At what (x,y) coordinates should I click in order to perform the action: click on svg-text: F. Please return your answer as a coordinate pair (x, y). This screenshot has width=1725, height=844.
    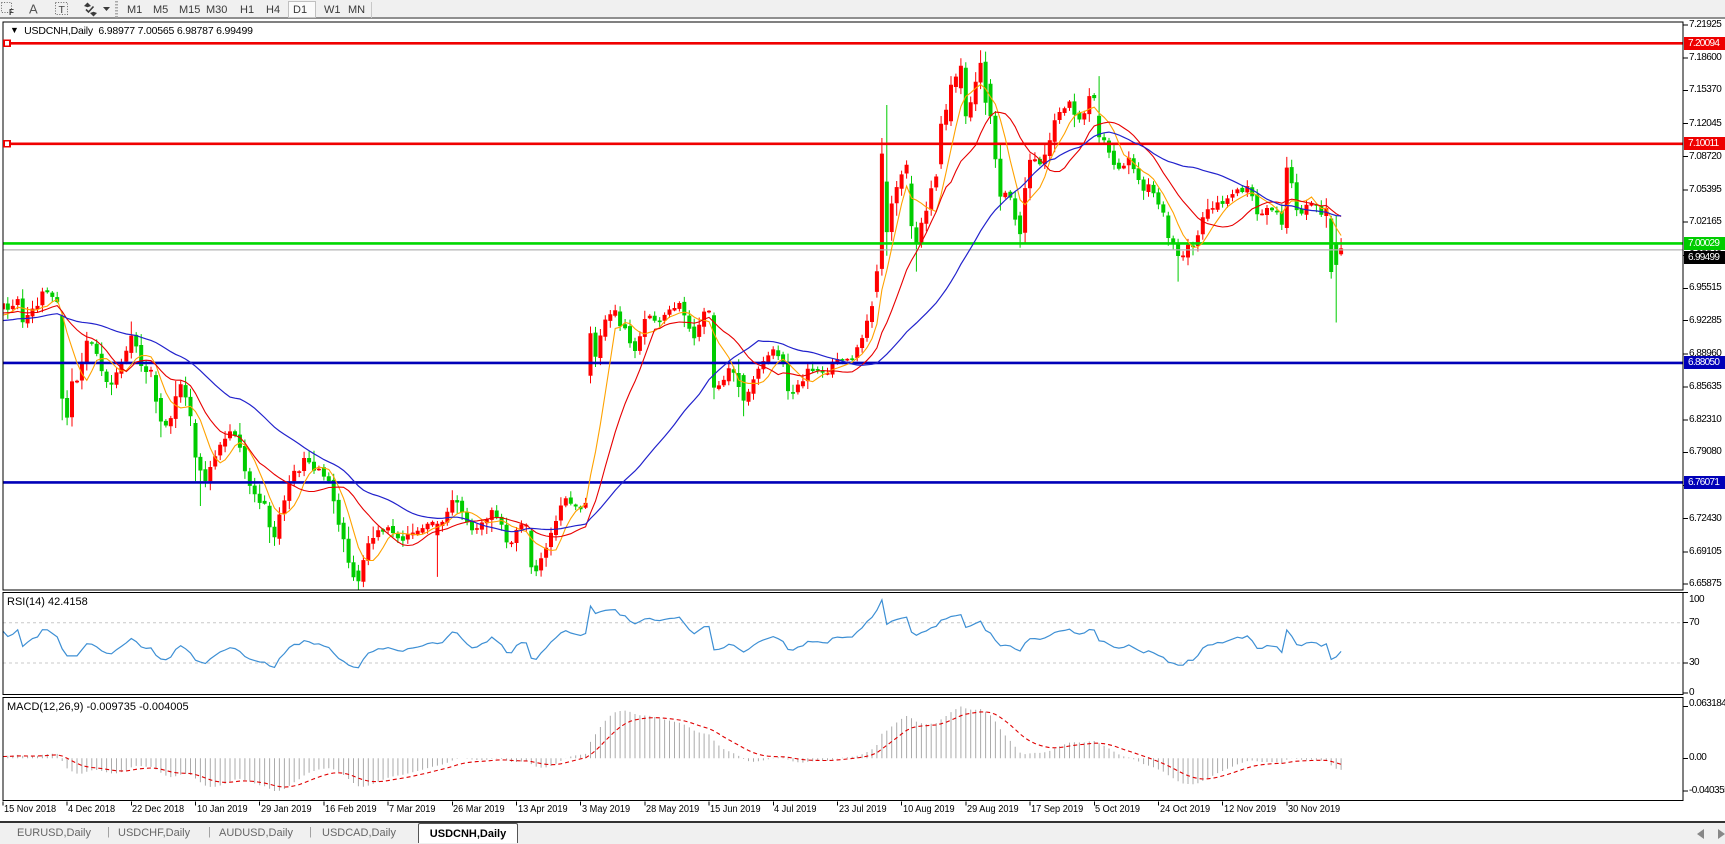
    Looking at the image, I should click on (11, 12).